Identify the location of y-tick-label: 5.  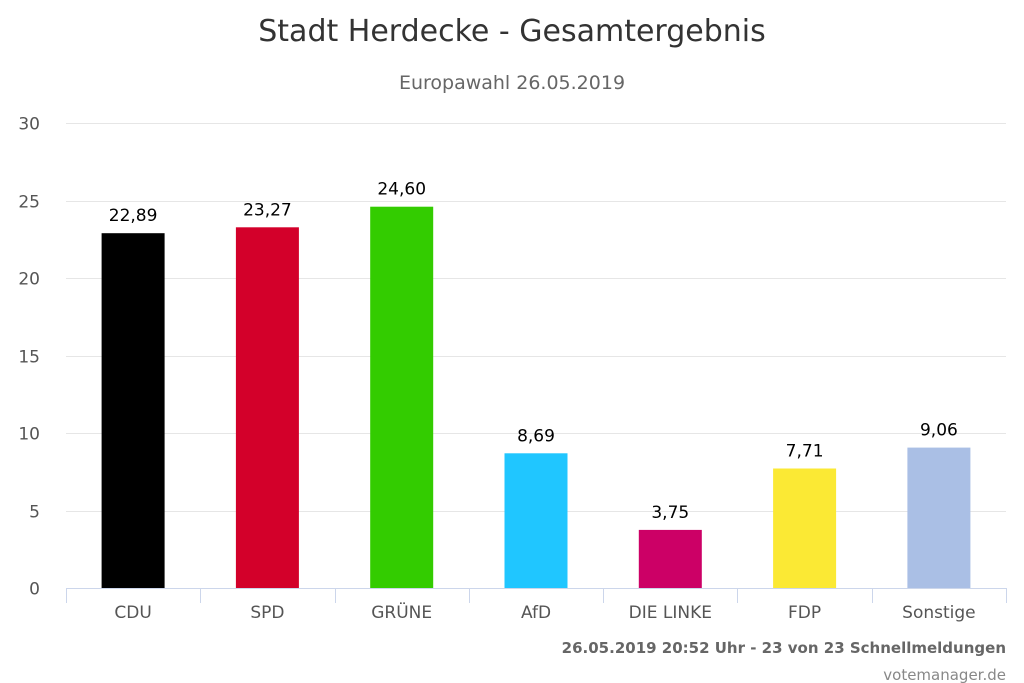
(34, 513).